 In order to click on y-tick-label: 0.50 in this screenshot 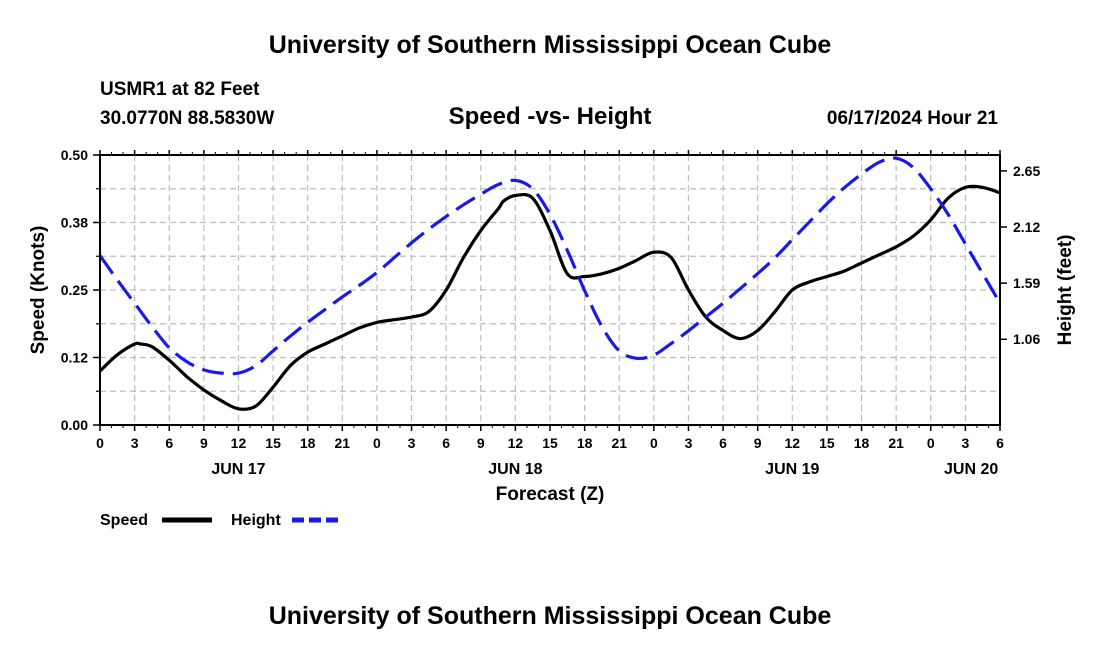, I will do `click(74, 155)`.